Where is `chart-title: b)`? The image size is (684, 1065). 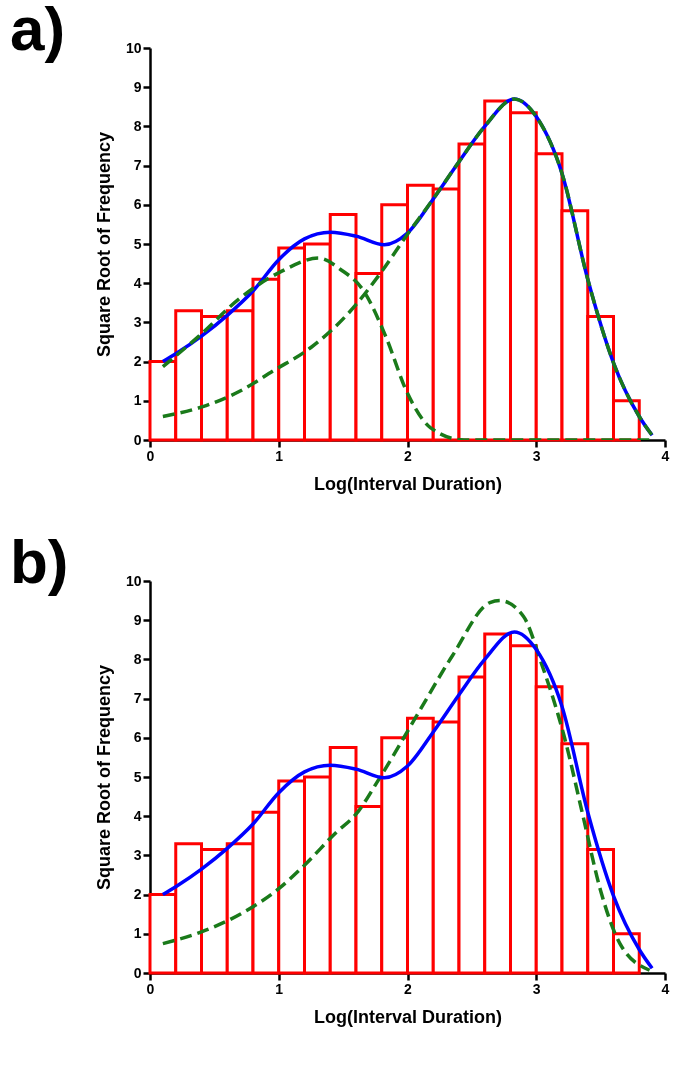 chart-title: b) is located at coordinates (39, 561).